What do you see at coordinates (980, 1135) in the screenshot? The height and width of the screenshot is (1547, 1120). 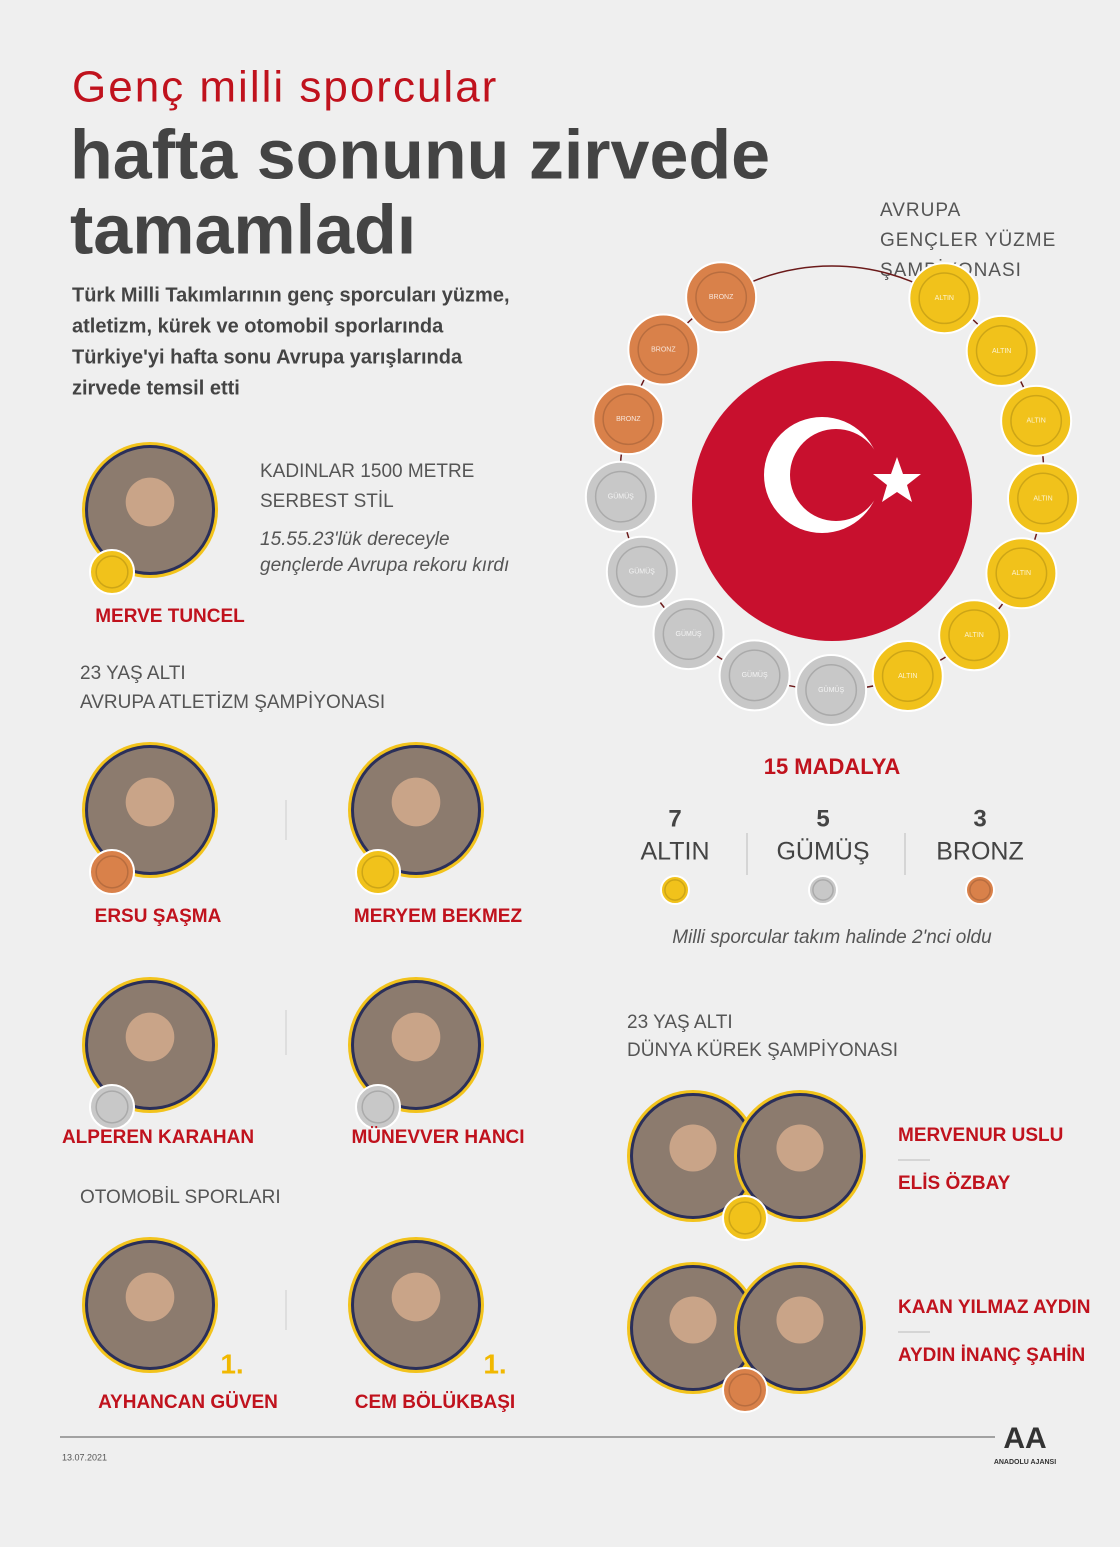 I see `athlete-name: MERVENUR USLU` at bounding box center [980, 1135].